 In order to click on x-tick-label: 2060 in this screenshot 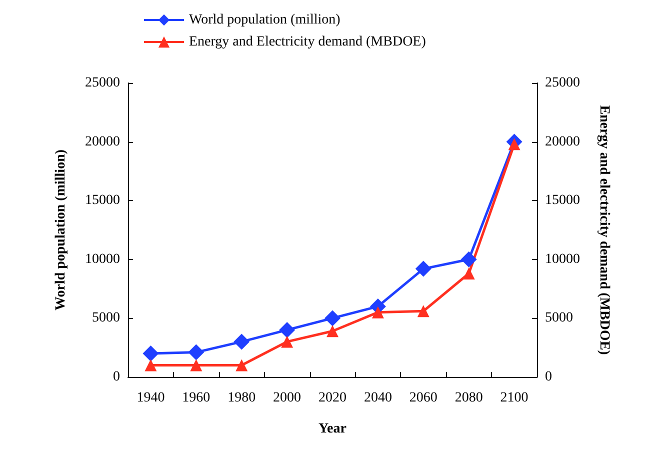, I will do `click(423, 398)`.